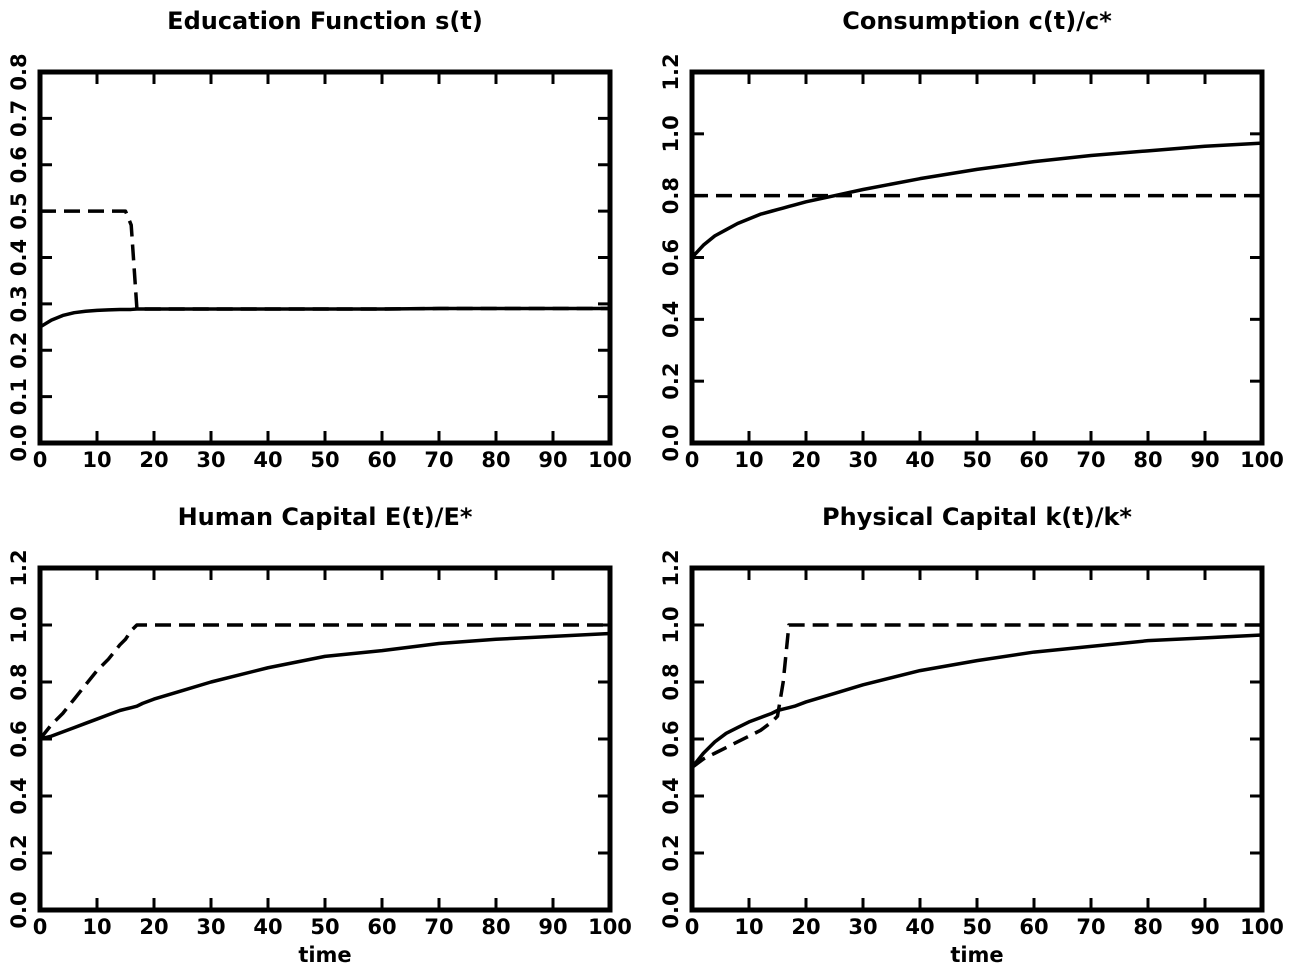  I want to click on y-tick-label: 0.7, so click(19, 118).